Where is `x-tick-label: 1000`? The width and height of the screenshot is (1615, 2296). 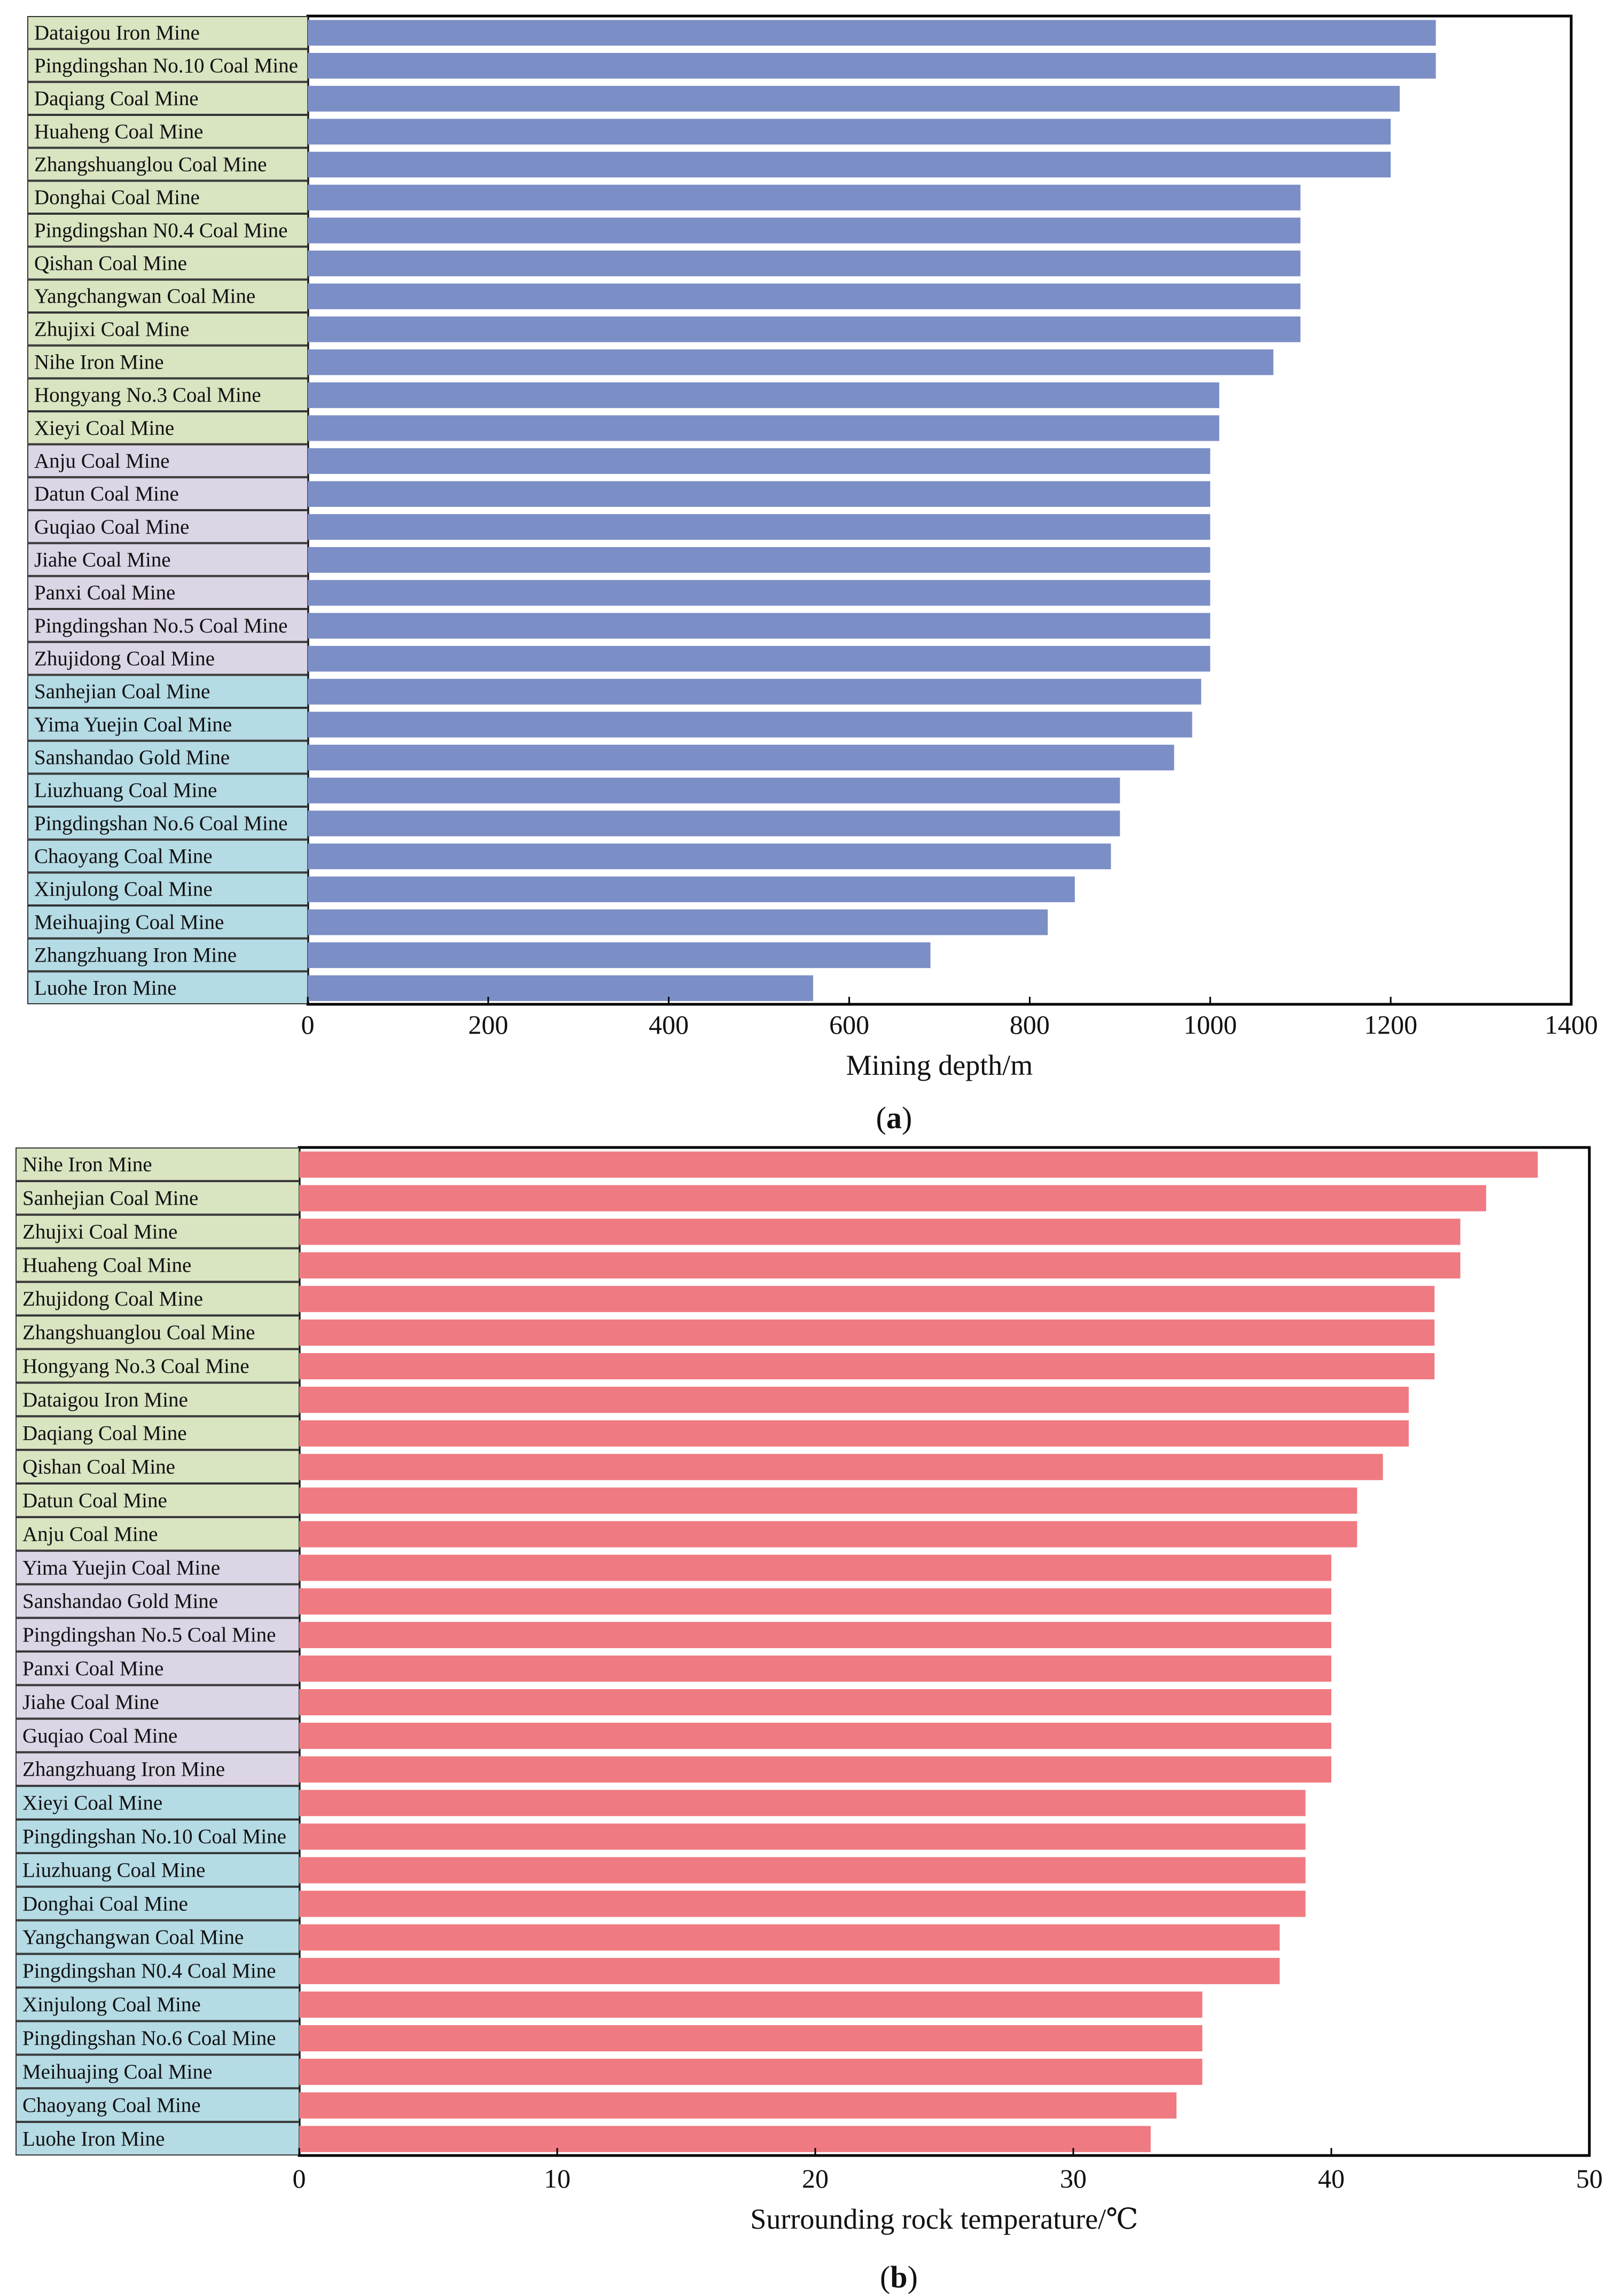
x-tick-label: 1000 is located at coordinates (1210, 1025).